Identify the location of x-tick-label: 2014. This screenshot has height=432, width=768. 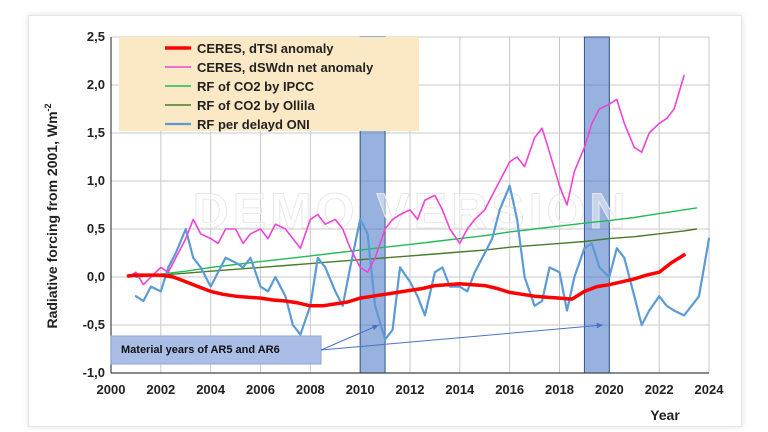
(460, 389).